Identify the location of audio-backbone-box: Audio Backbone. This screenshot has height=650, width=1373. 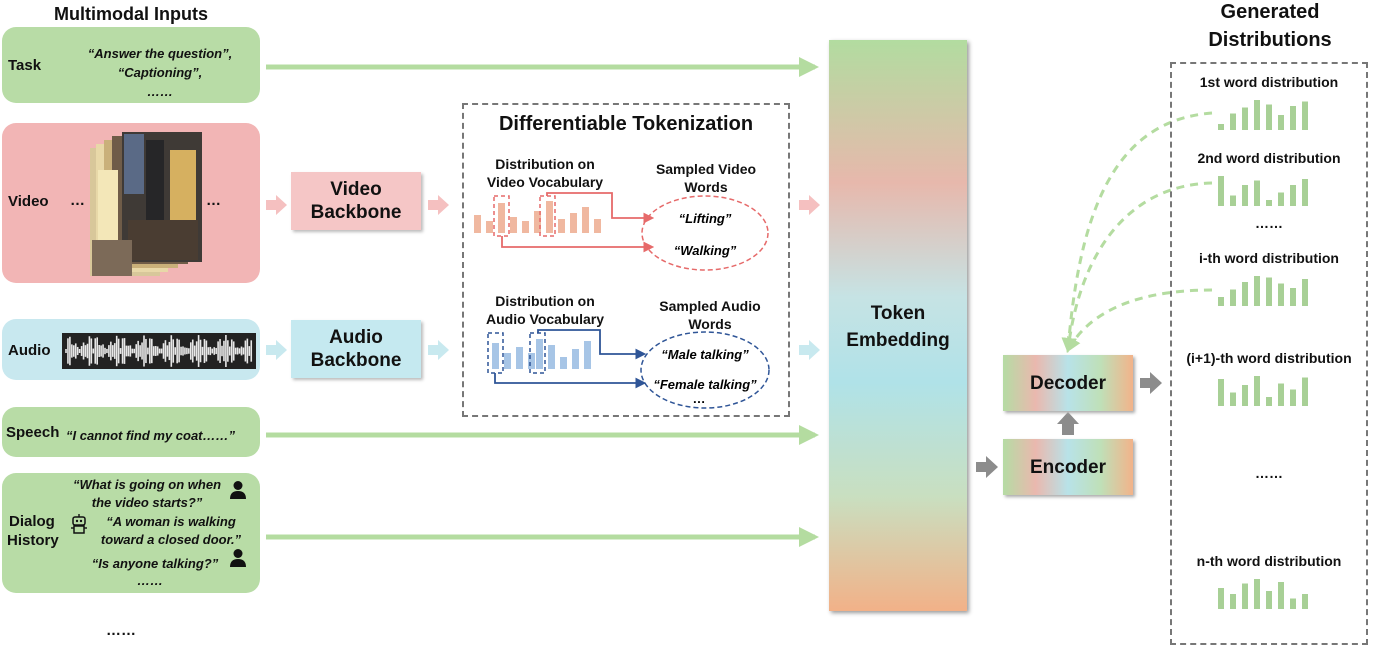
(356, 349).